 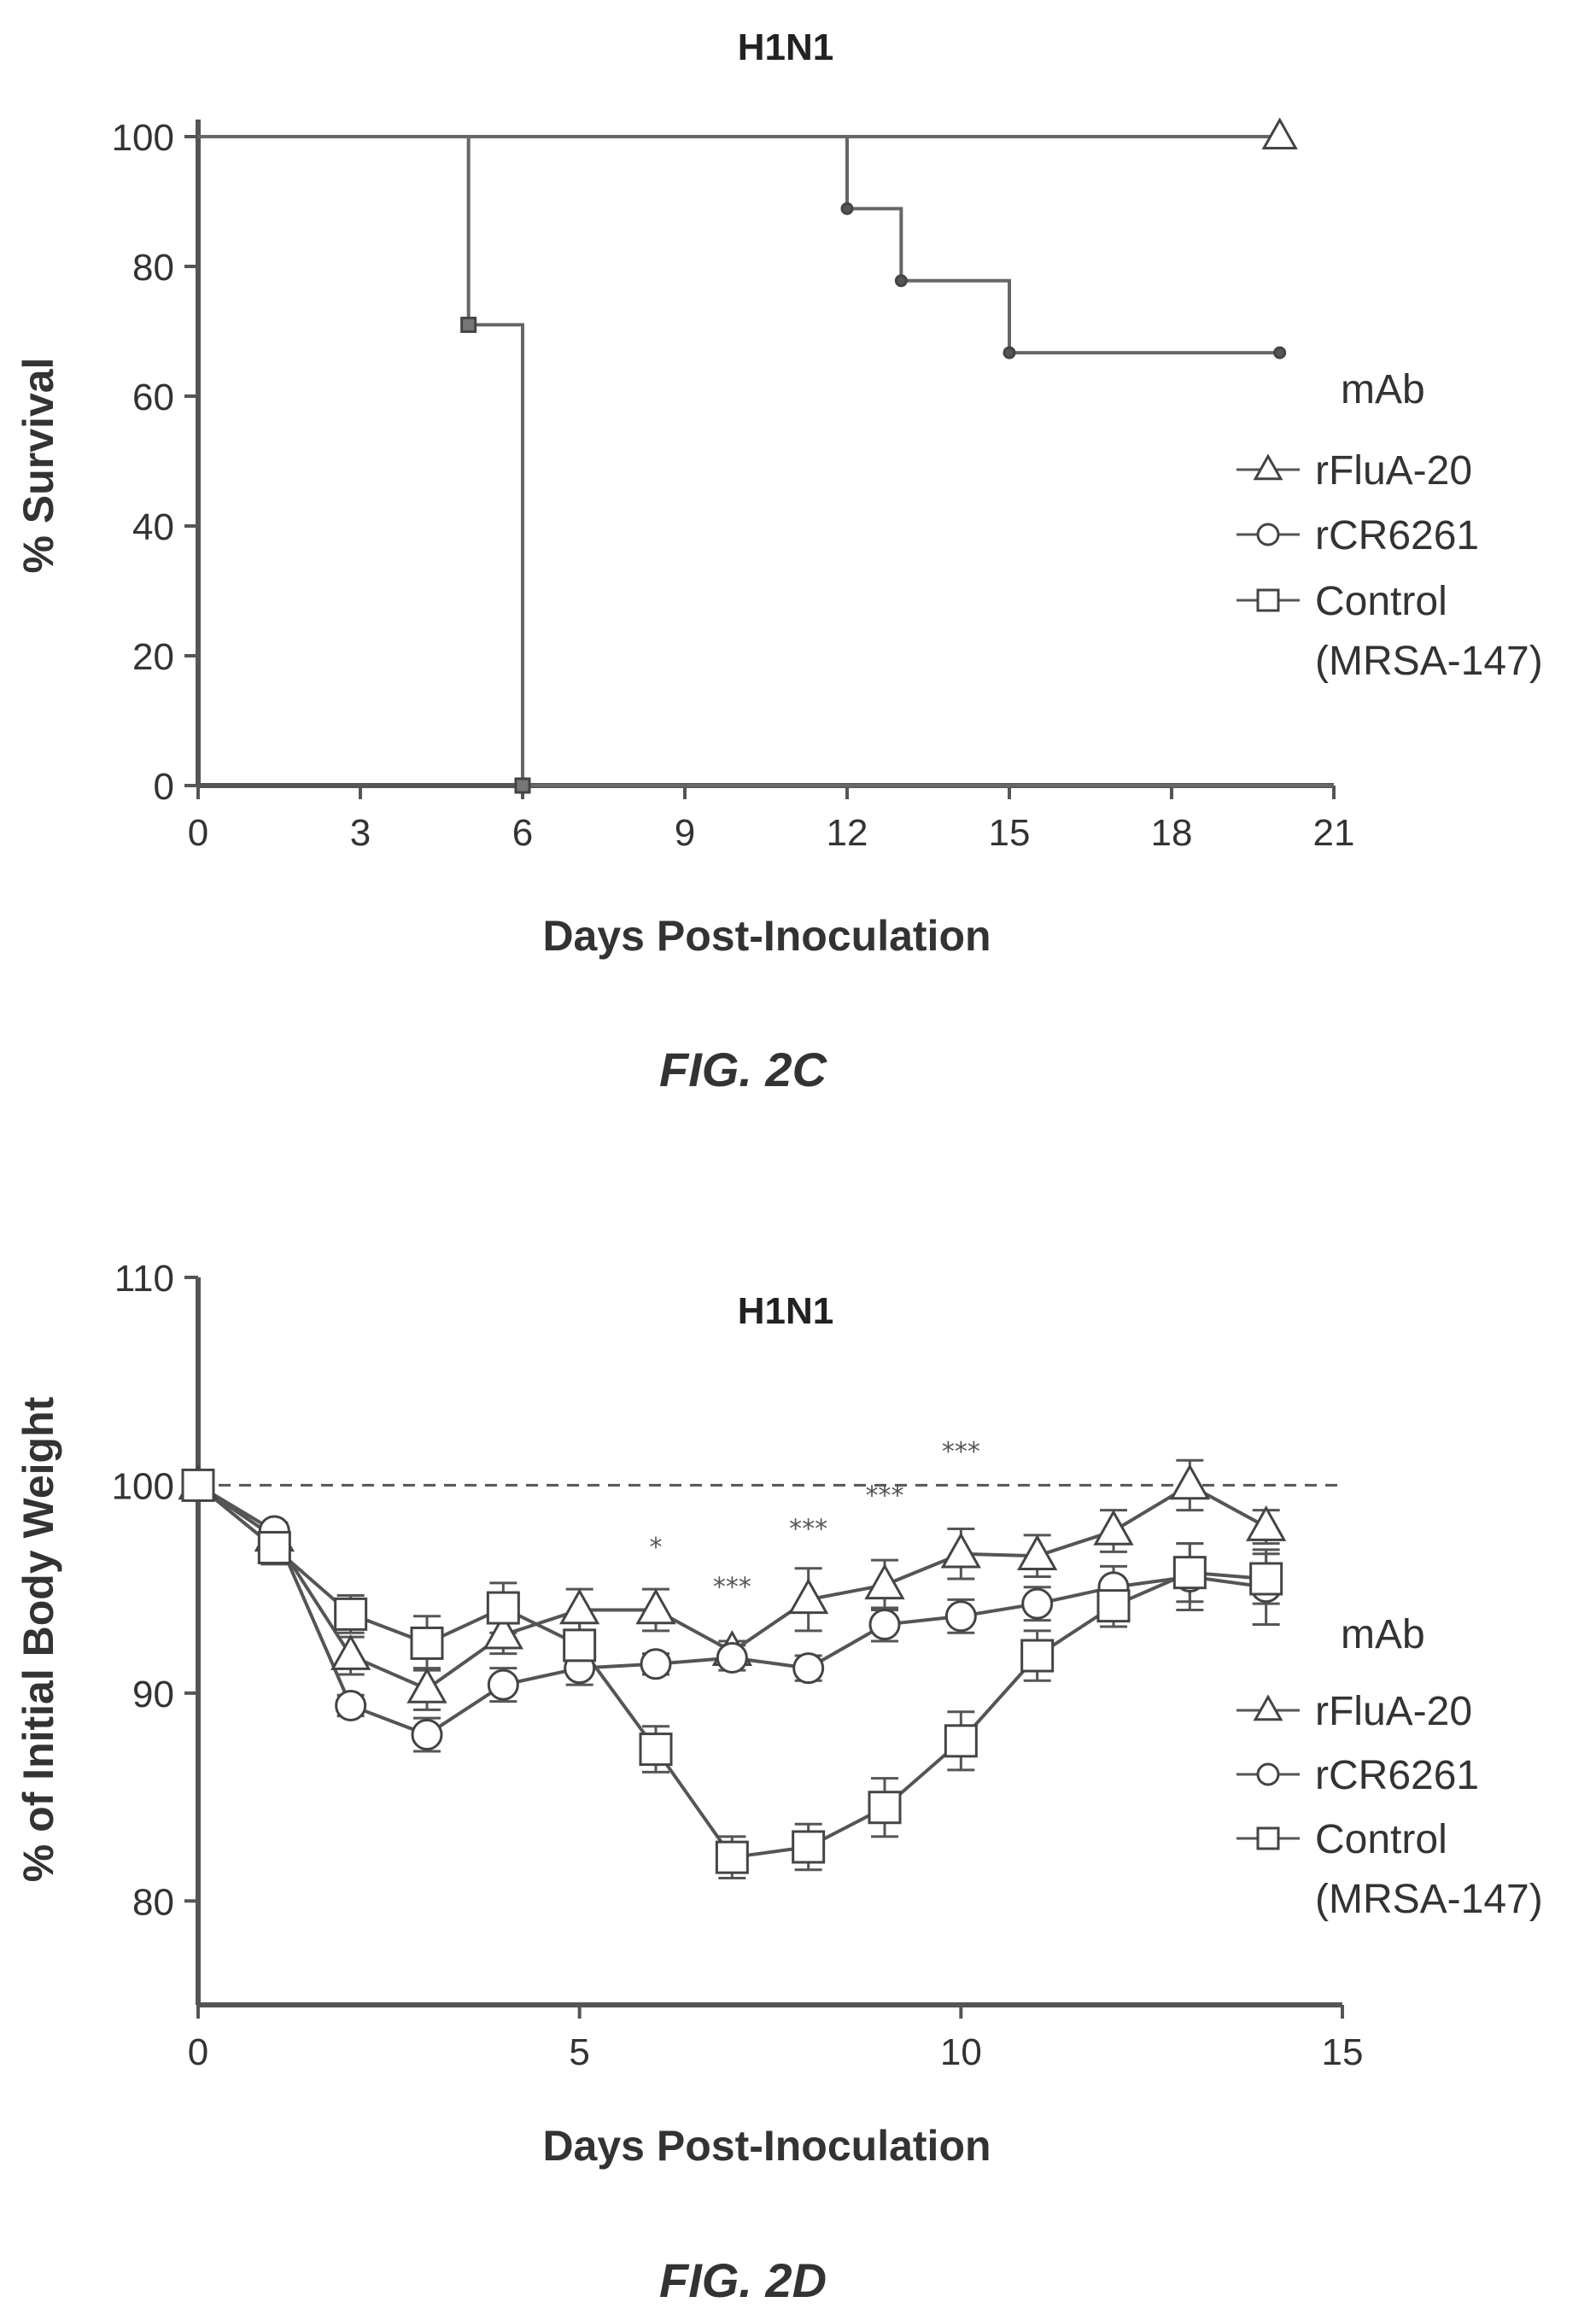 What do you see at coordinates (1383, 390) in the screenshot?
I see `survival-legend-title: mAb` at bounding box center [1383, 390].